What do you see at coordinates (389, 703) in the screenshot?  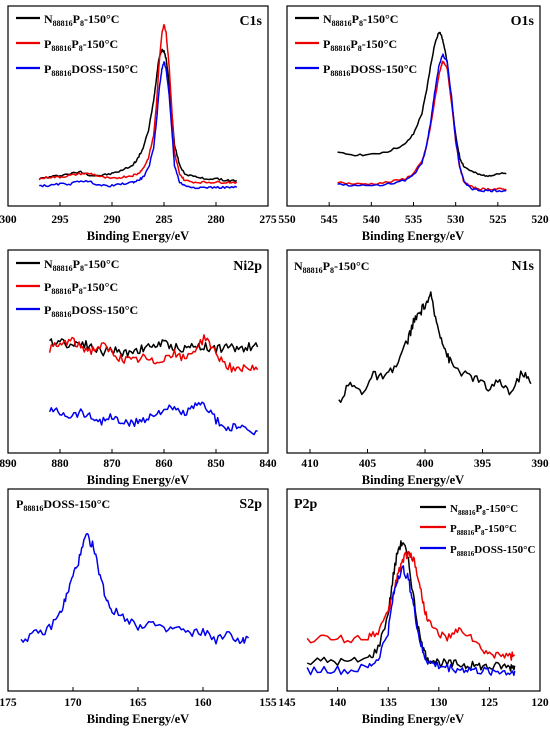 I see `x-tick-label: 135` at bounding box center [389, 703].